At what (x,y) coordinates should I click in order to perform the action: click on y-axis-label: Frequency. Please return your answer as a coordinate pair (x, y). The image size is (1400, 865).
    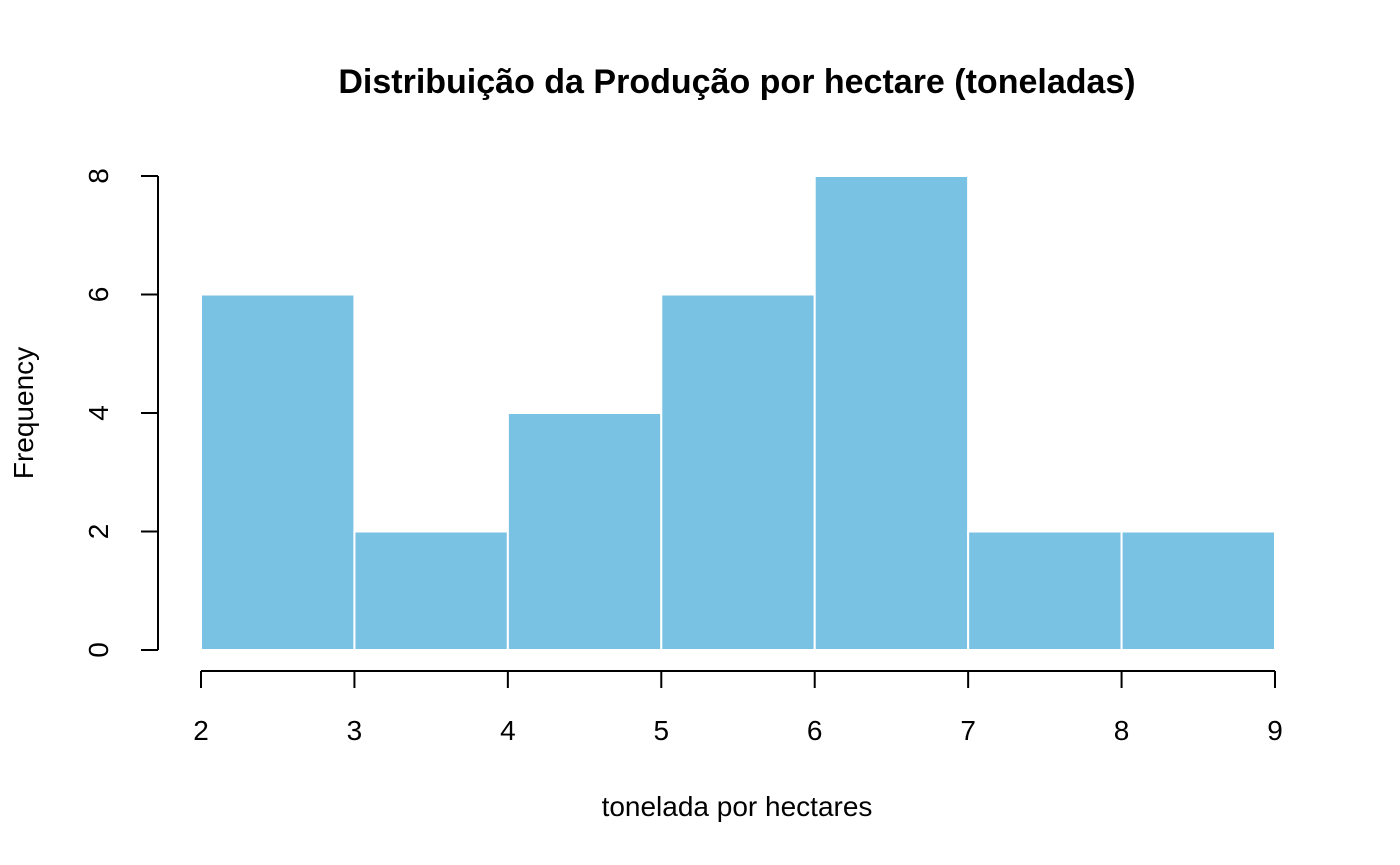
    Looking at the image, I should click on (23, 413).